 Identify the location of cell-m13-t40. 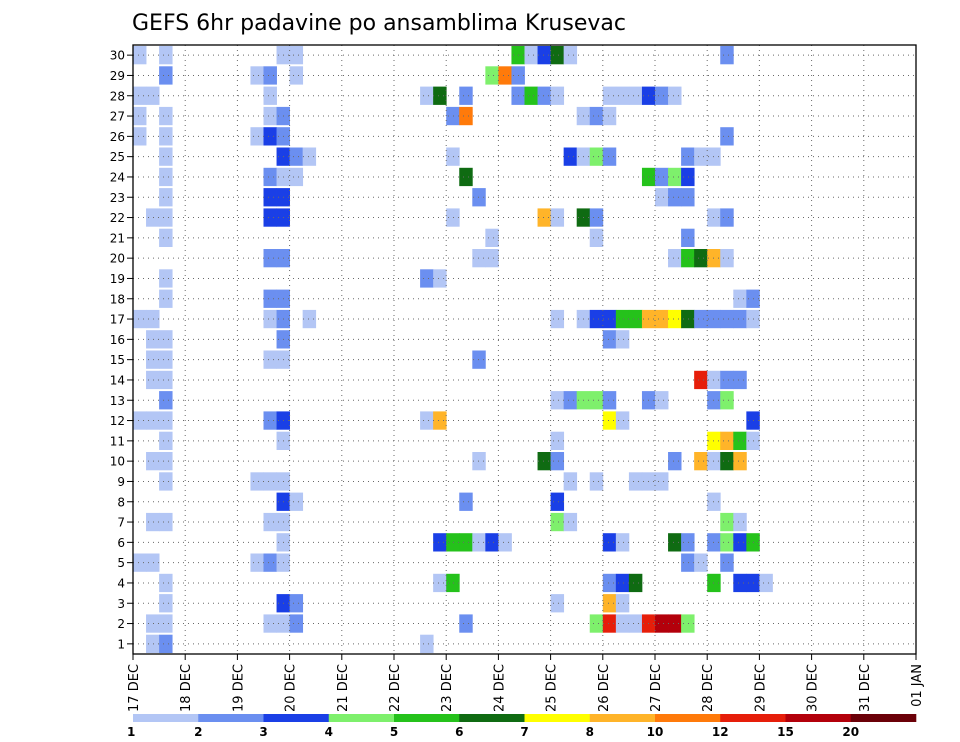
(662, 400).